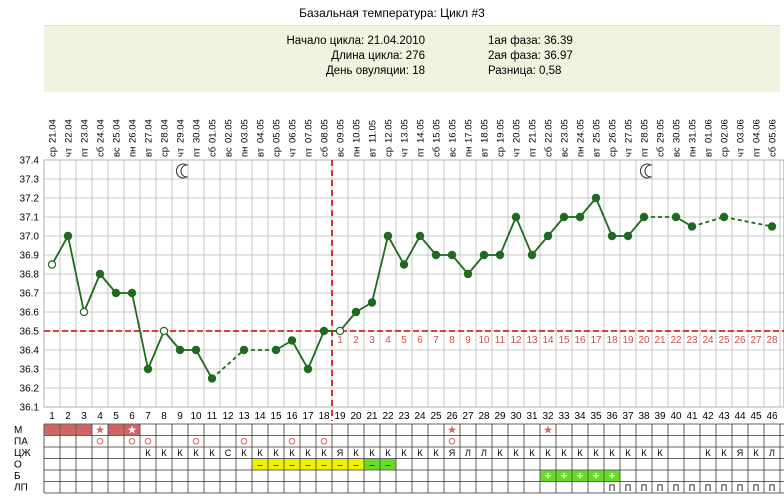  I want to click on phase2-day-number: 23, so click(692, 340).